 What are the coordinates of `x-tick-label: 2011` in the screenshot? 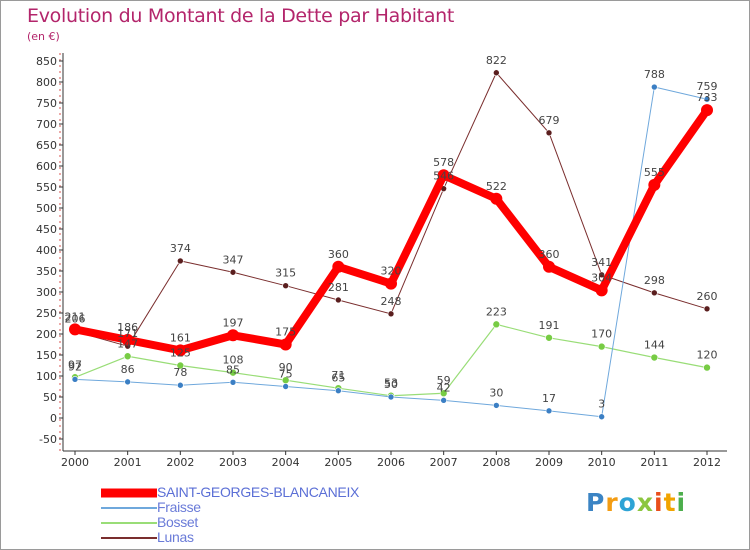 It's located at (654, 462).